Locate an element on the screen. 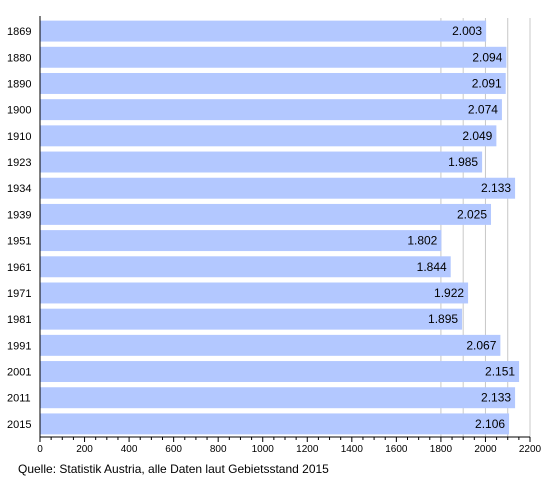 The image size is (550, 480). data-label: 1.802 is located at coordinates (422, 241).